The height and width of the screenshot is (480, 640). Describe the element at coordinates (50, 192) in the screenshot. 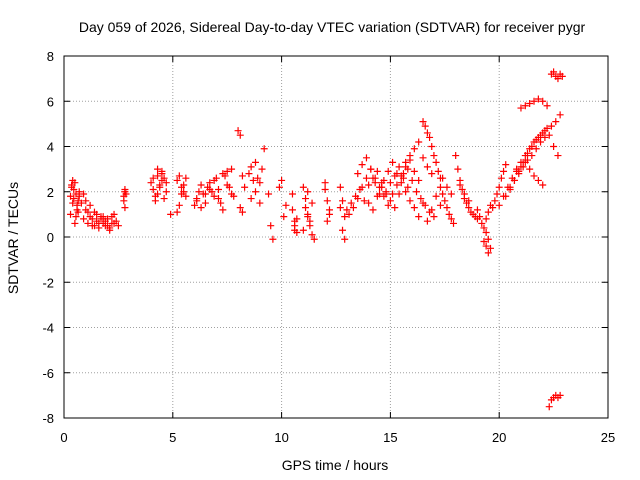

I see `y-tick-label: 2` at that location.